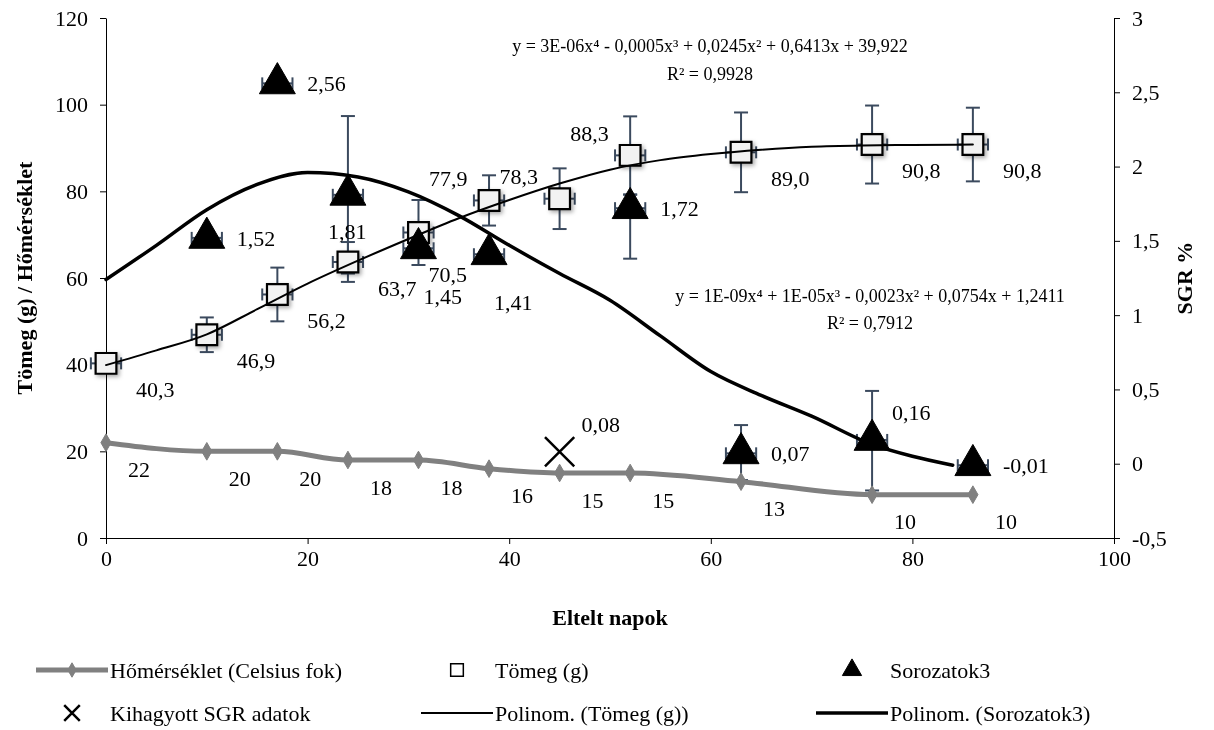 The height and width of the screenshot is (730, 1214). What do you see at coordinates (1137, 315) in the screenshot?
I see `y2-tick-label: 1` at bounding box center [1137, 315].